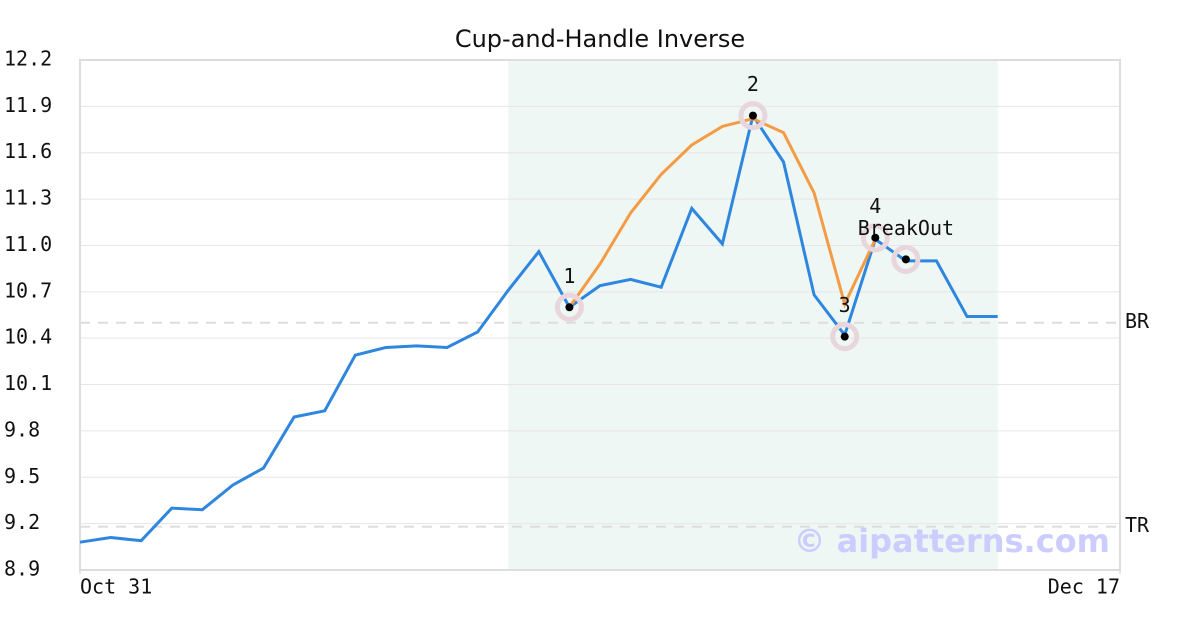 The width and height of the screenshot is (1200, 630). Describe the element at coordinates (116, 587) in the screenshot. I see `x-tick-label: Oct 31` at that location.